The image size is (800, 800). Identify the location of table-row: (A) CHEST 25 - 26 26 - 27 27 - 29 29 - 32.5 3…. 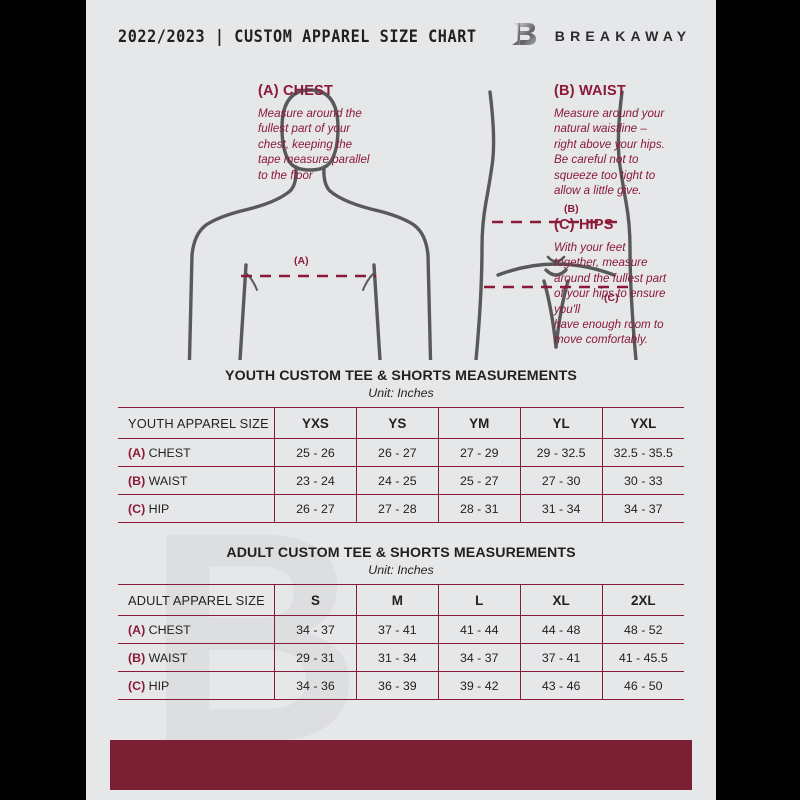
(401, 452).